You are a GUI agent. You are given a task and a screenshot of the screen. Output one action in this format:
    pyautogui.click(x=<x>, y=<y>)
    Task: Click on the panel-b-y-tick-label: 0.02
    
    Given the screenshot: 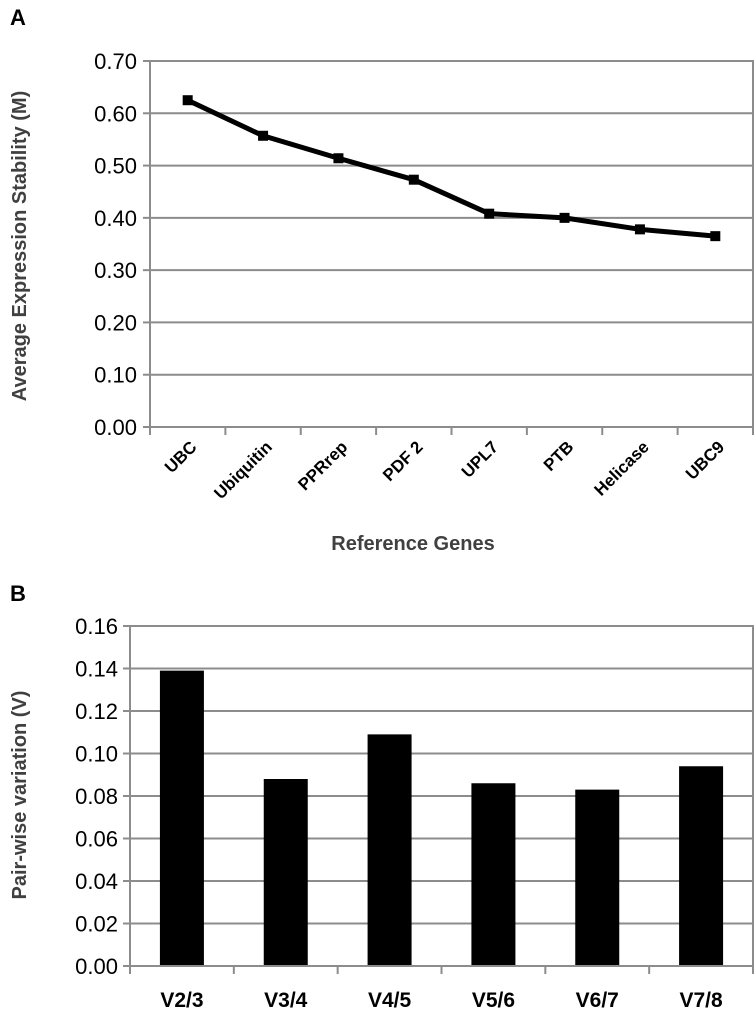 What is the action you would take?
    pyautogui.click(x=96, y=924)
    